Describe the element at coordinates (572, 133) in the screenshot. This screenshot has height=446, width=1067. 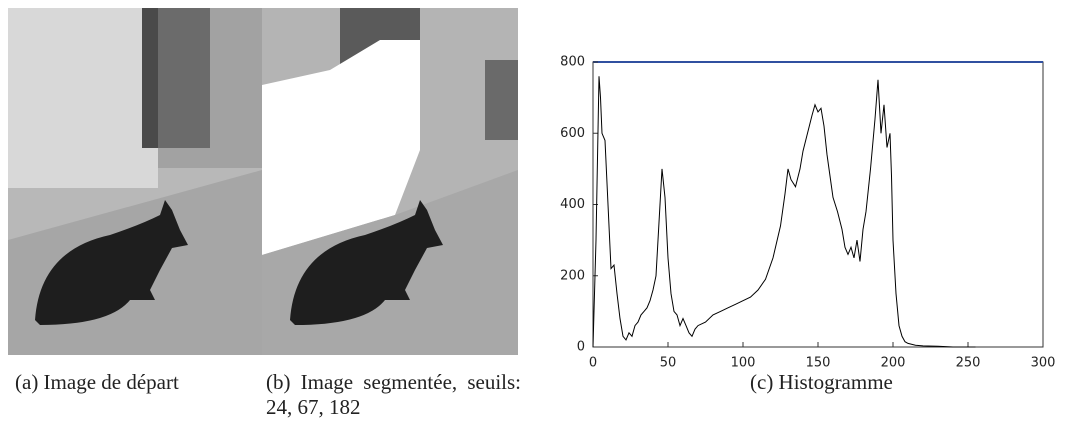
I see `y-tick-label: 600` at that location.